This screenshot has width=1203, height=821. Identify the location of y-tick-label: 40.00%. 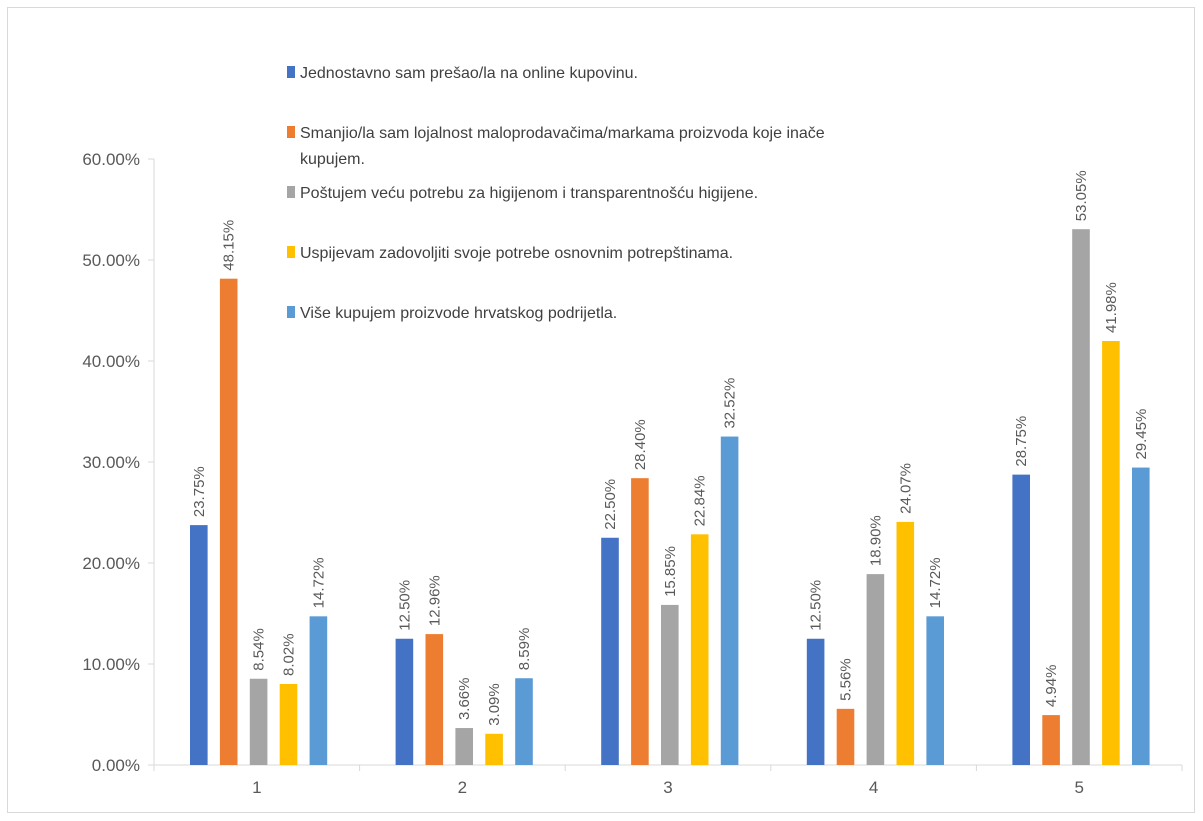
(111, 361).